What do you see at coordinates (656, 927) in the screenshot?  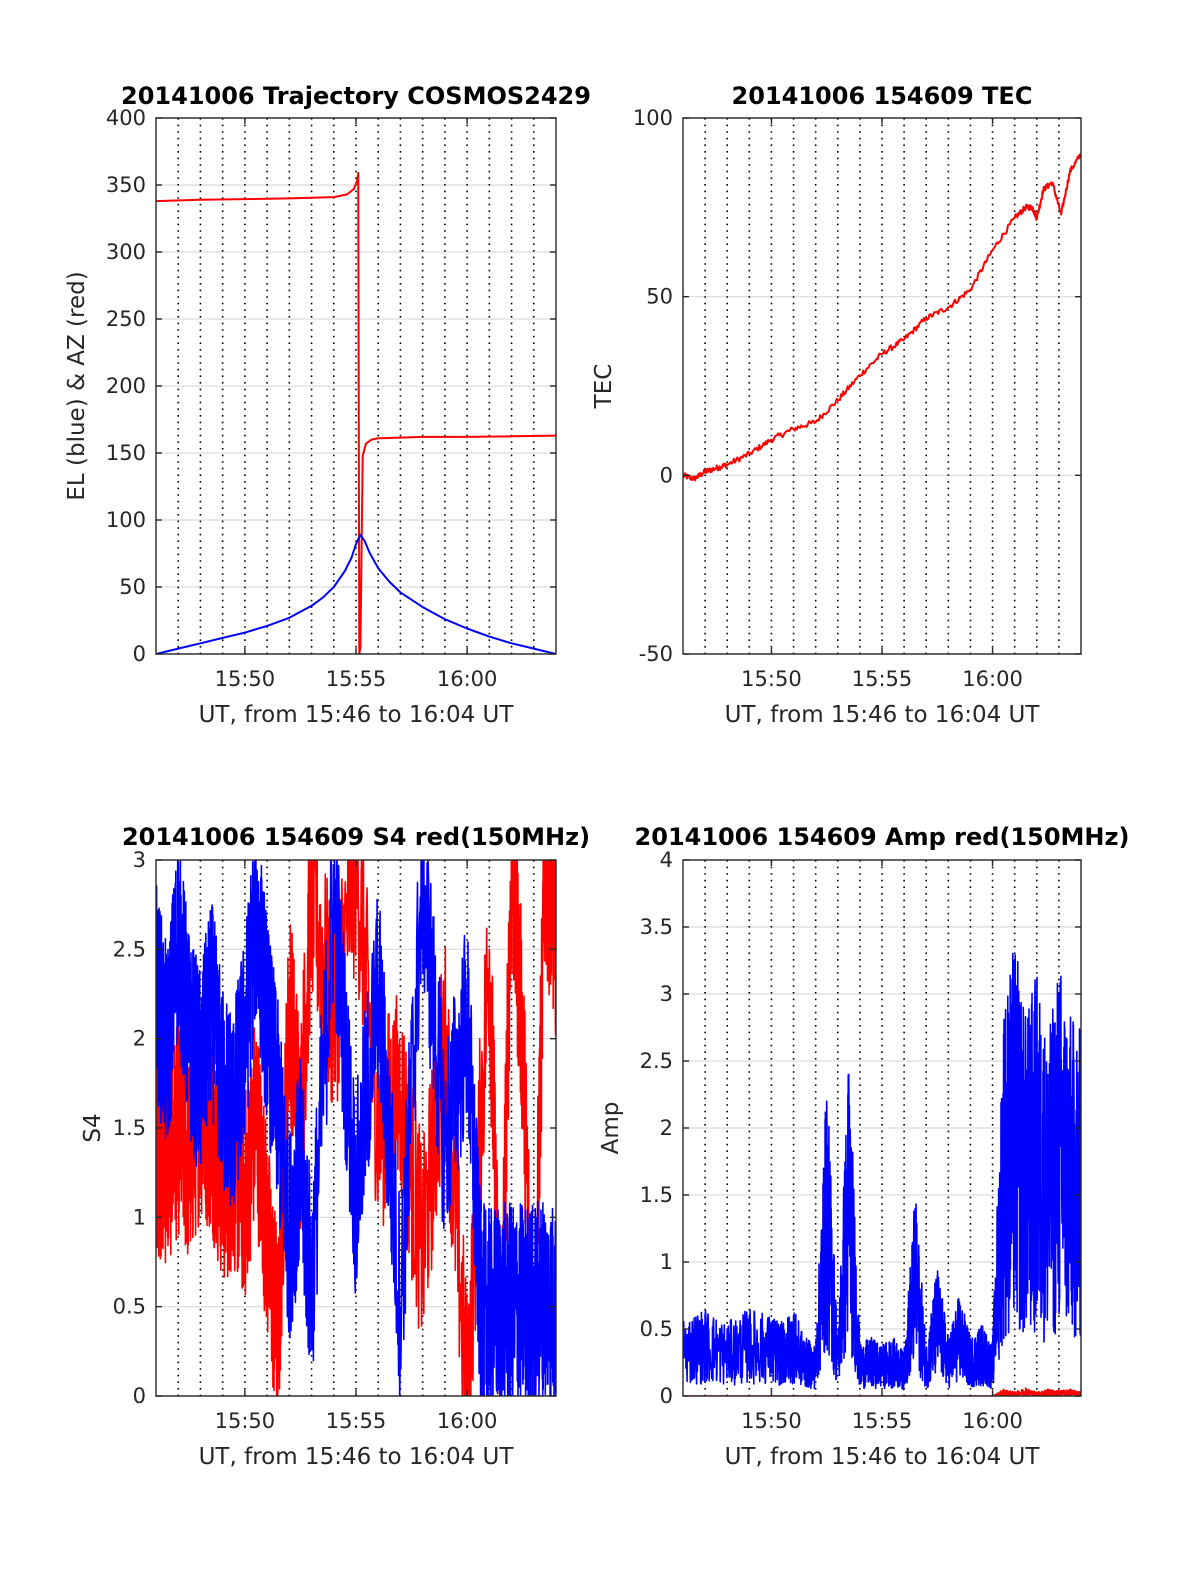 I see `y-tick-label: 3.5` at bounding box center [656, 927].